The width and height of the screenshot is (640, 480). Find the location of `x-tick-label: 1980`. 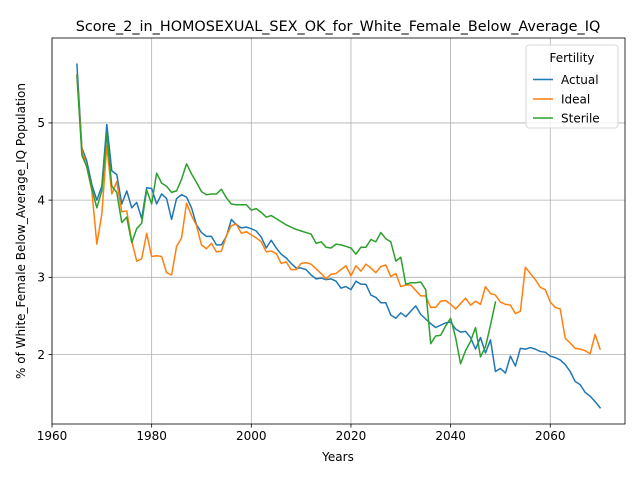

x-tick-label: 1980 is located at coordinates (151, 436).